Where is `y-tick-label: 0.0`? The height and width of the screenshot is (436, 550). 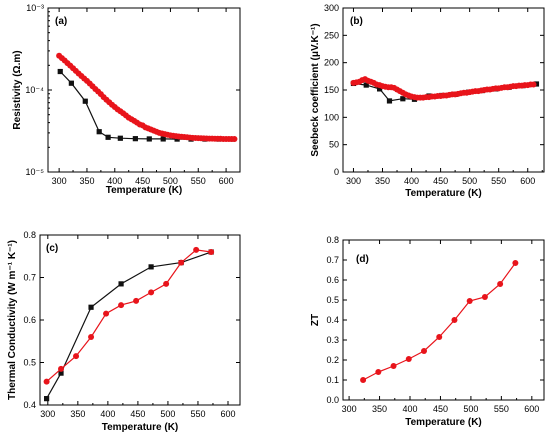 y-tick-label: 0.0 is located at coordinates (332, 400).